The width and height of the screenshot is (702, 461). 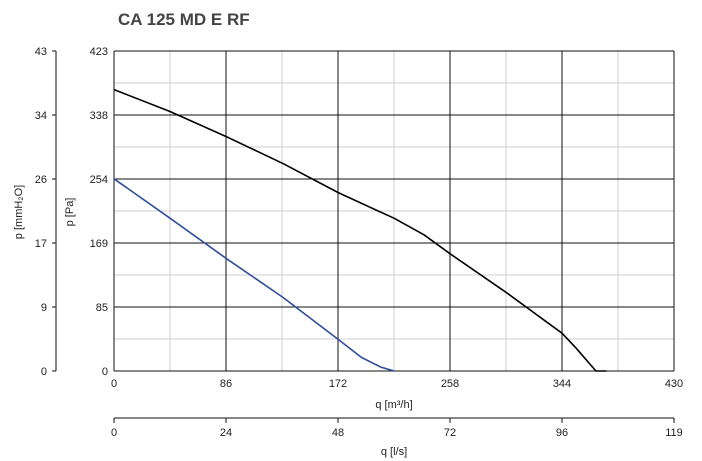 I want to click on x-tick-label: 258, so click(x=450, y=384).